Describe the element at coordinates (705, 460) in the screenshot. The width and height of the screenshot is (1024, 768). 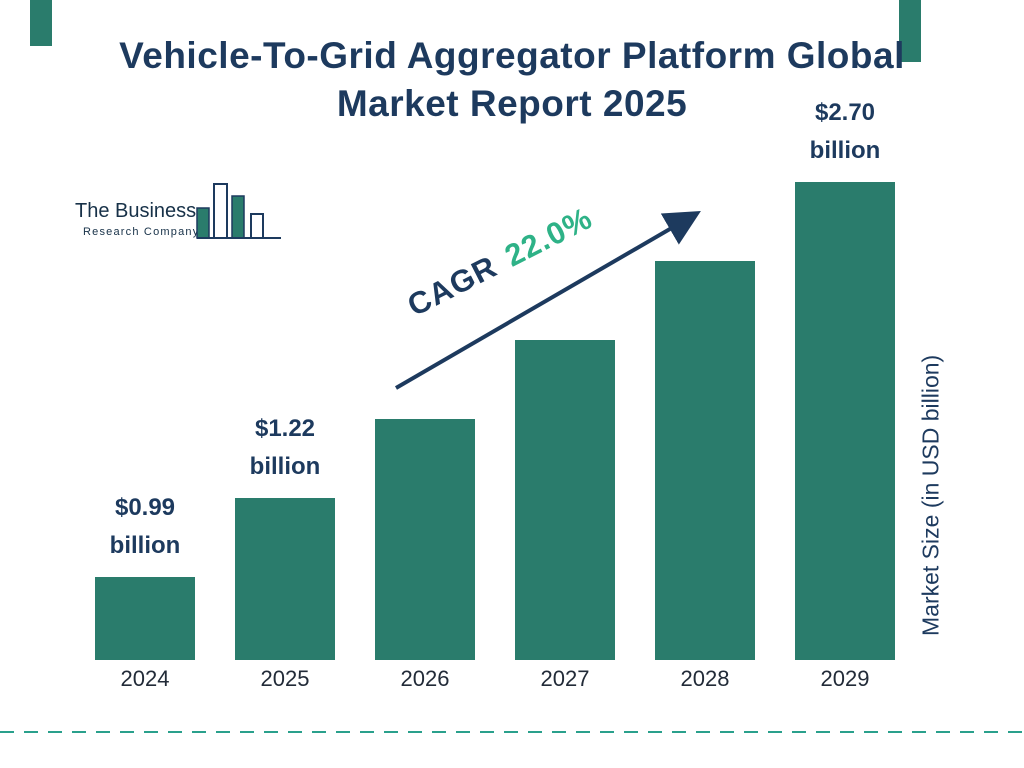
I see `bar-2028` at that location.